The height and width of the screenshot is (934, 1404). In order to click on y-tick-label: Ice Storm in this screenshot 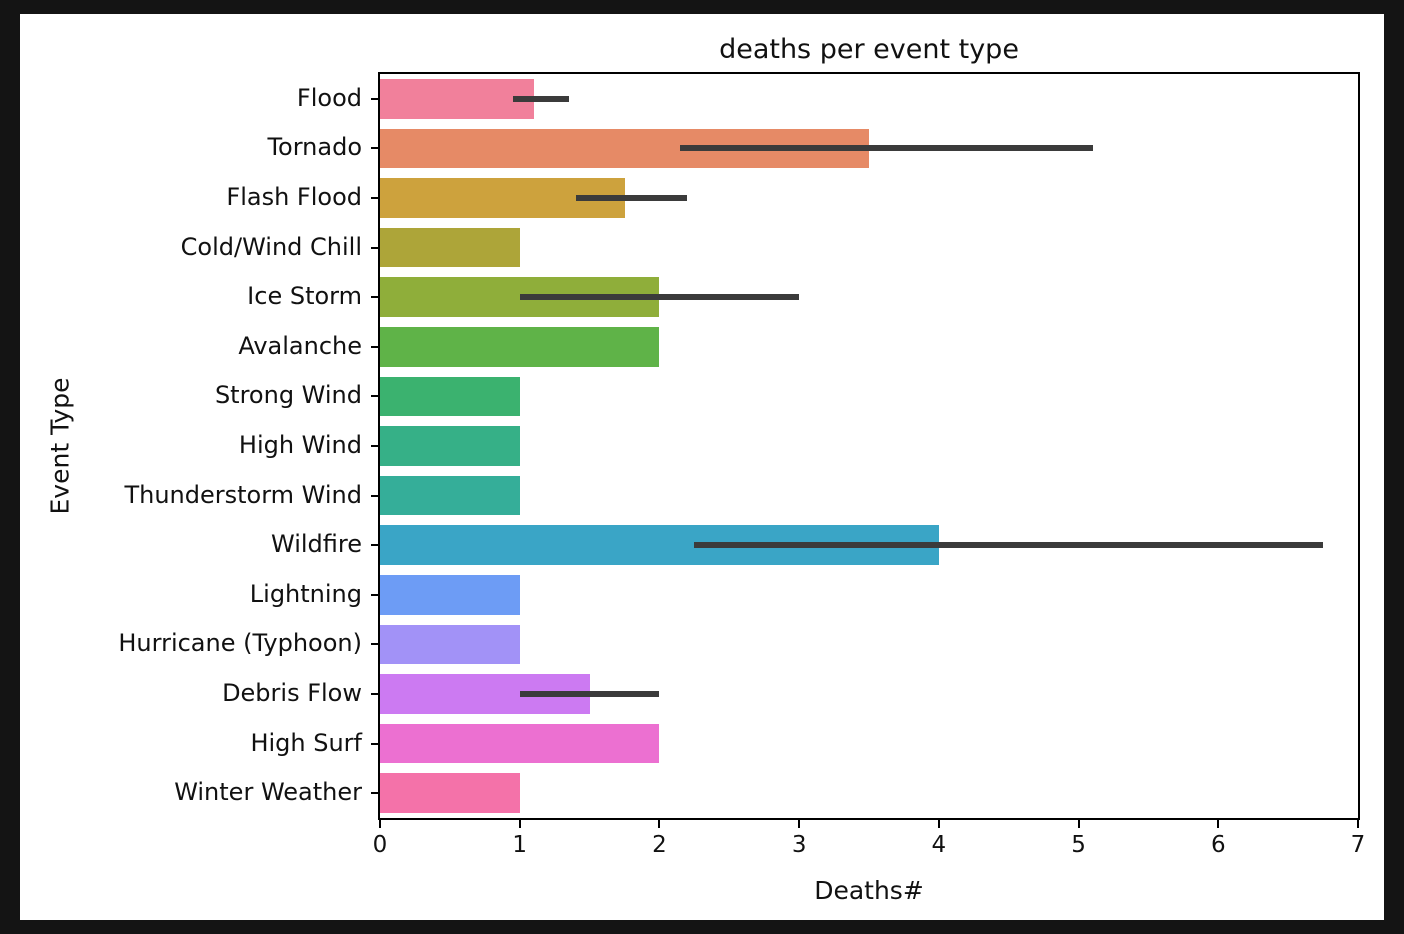, I will do `click(304, 296)`.